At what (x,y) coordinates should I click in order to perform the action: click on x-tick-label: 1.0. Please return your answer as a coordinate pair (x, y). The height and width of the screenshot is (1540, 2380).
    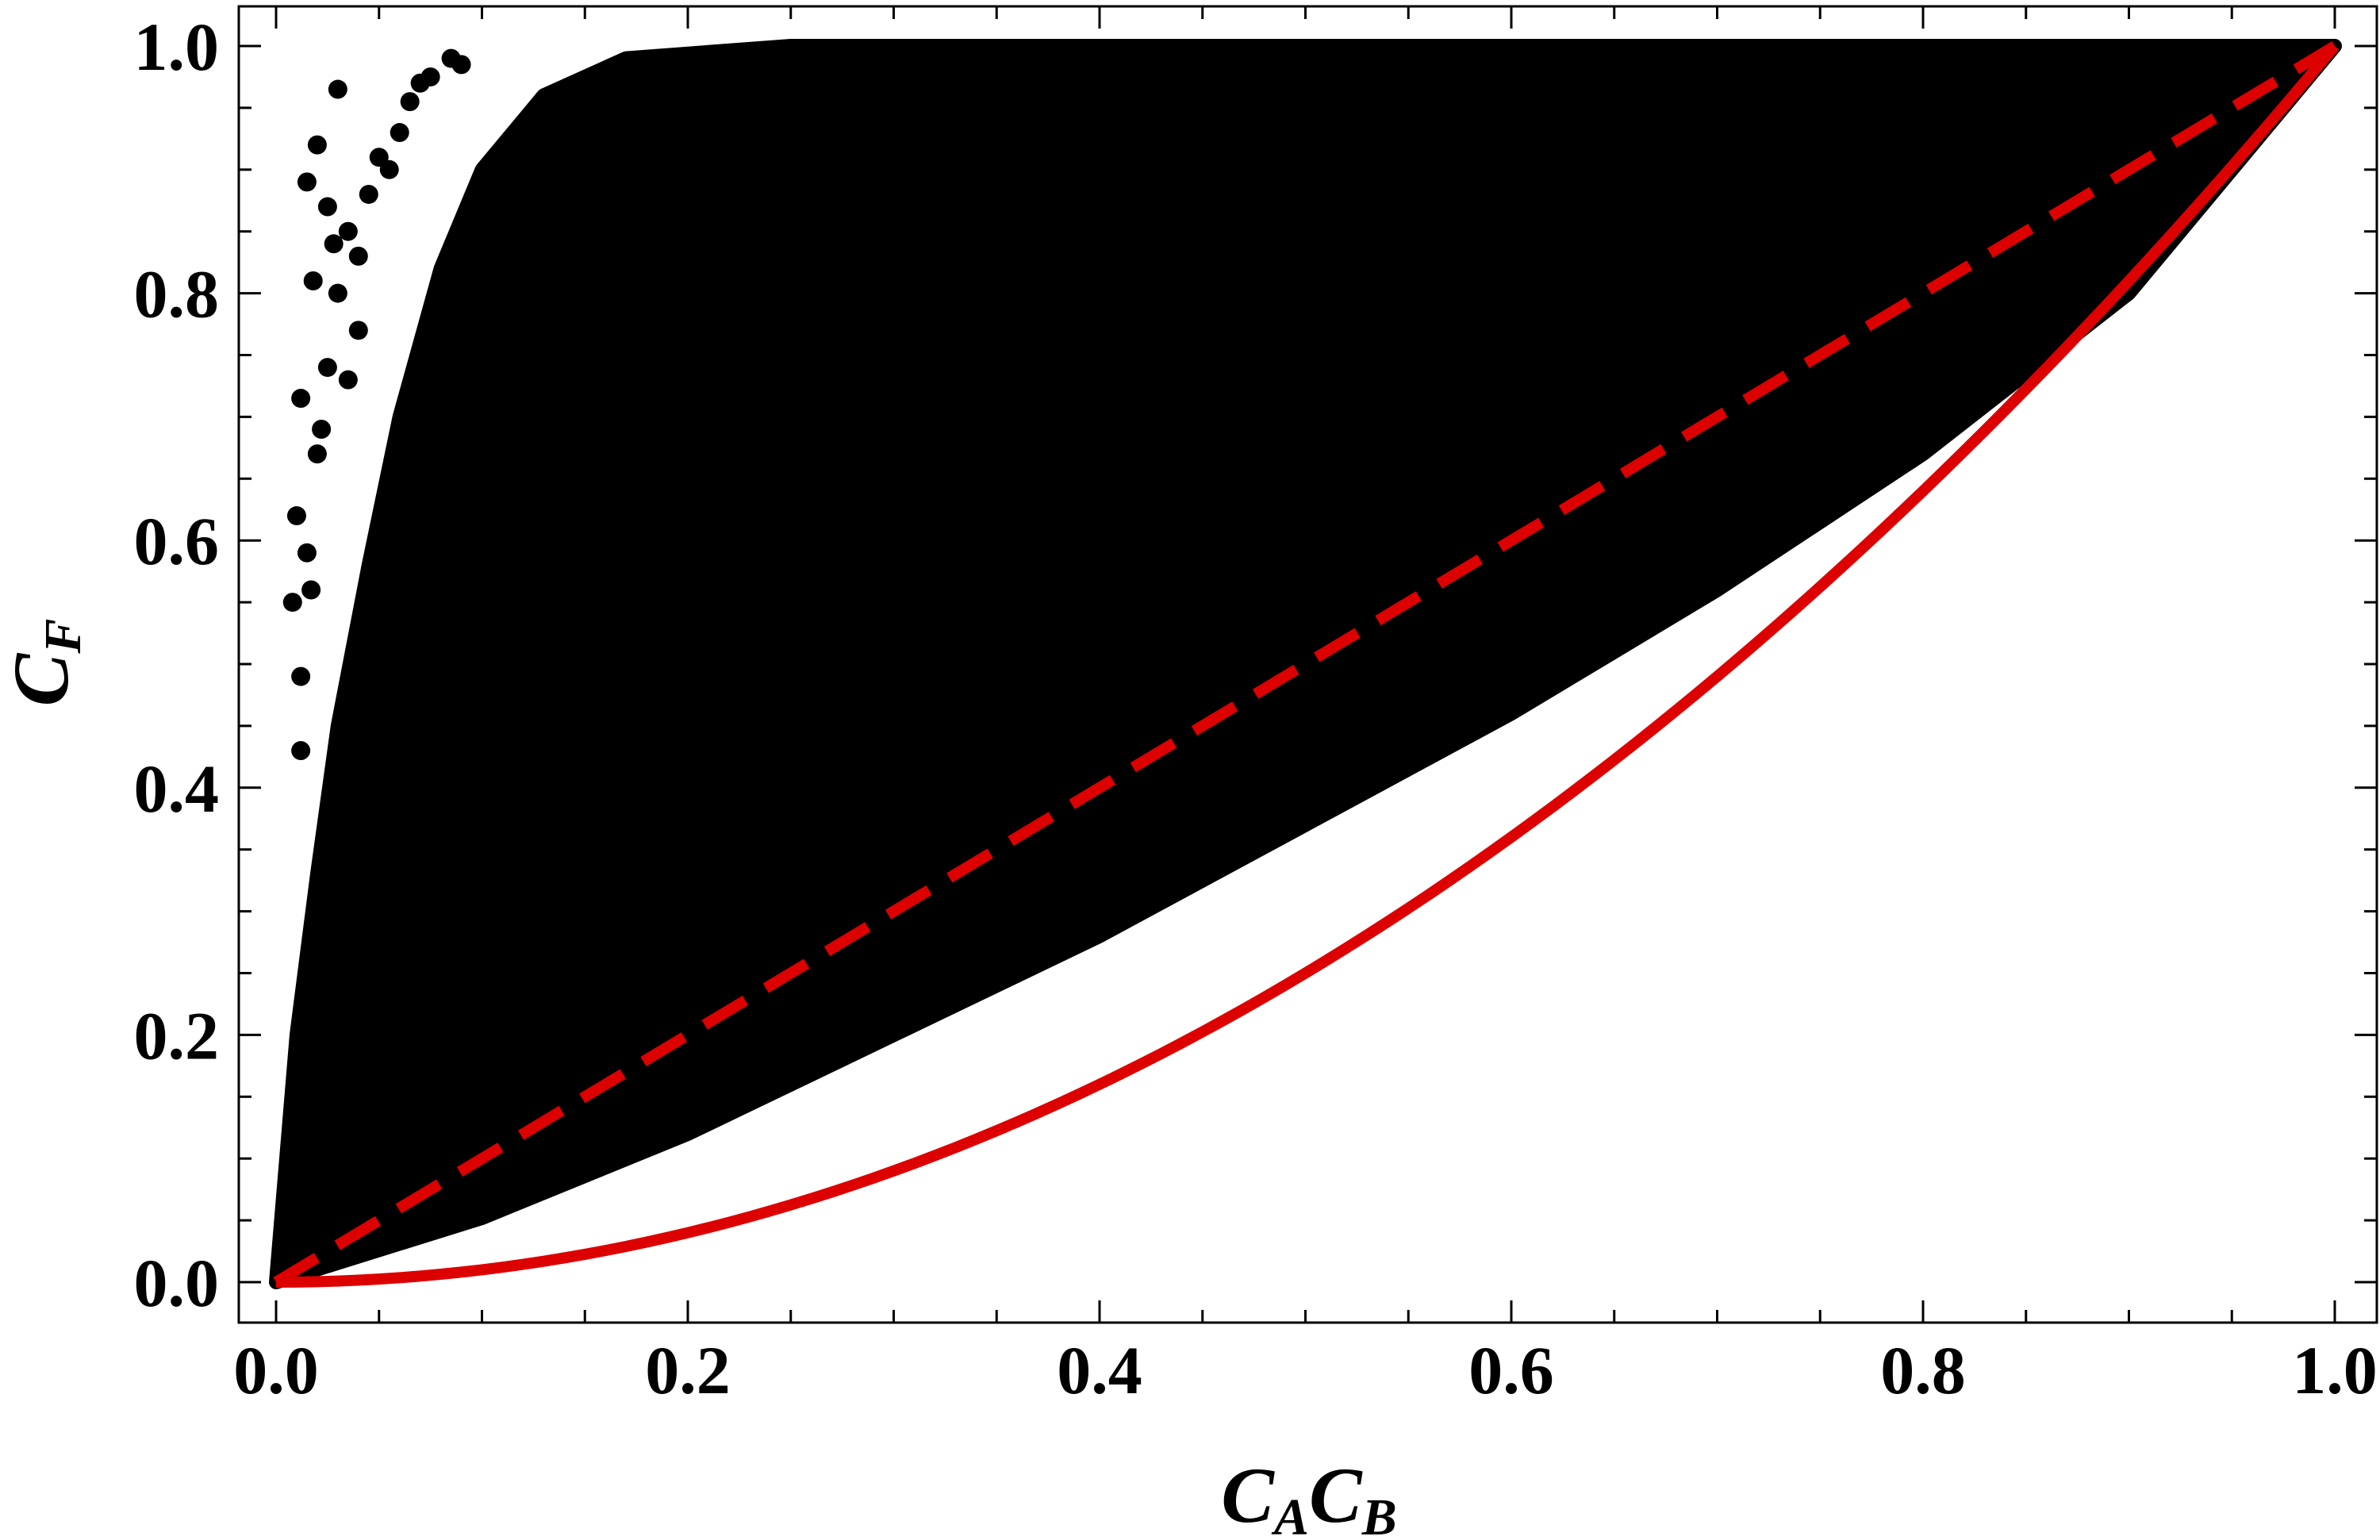
    Looking at the image, I should click on (2335, 1370).